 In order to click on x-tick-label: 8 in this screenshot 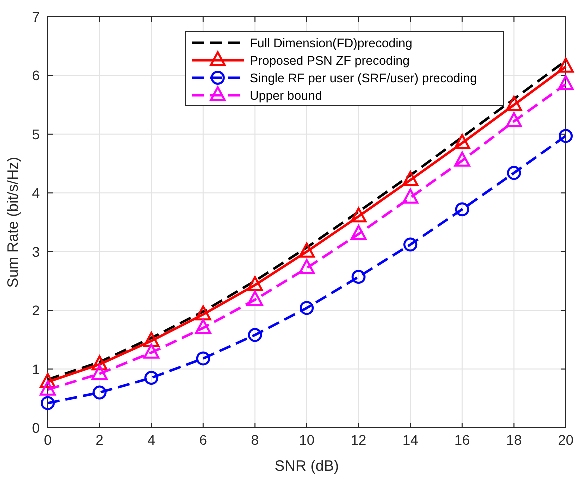, I will do `click(255, 440)`.